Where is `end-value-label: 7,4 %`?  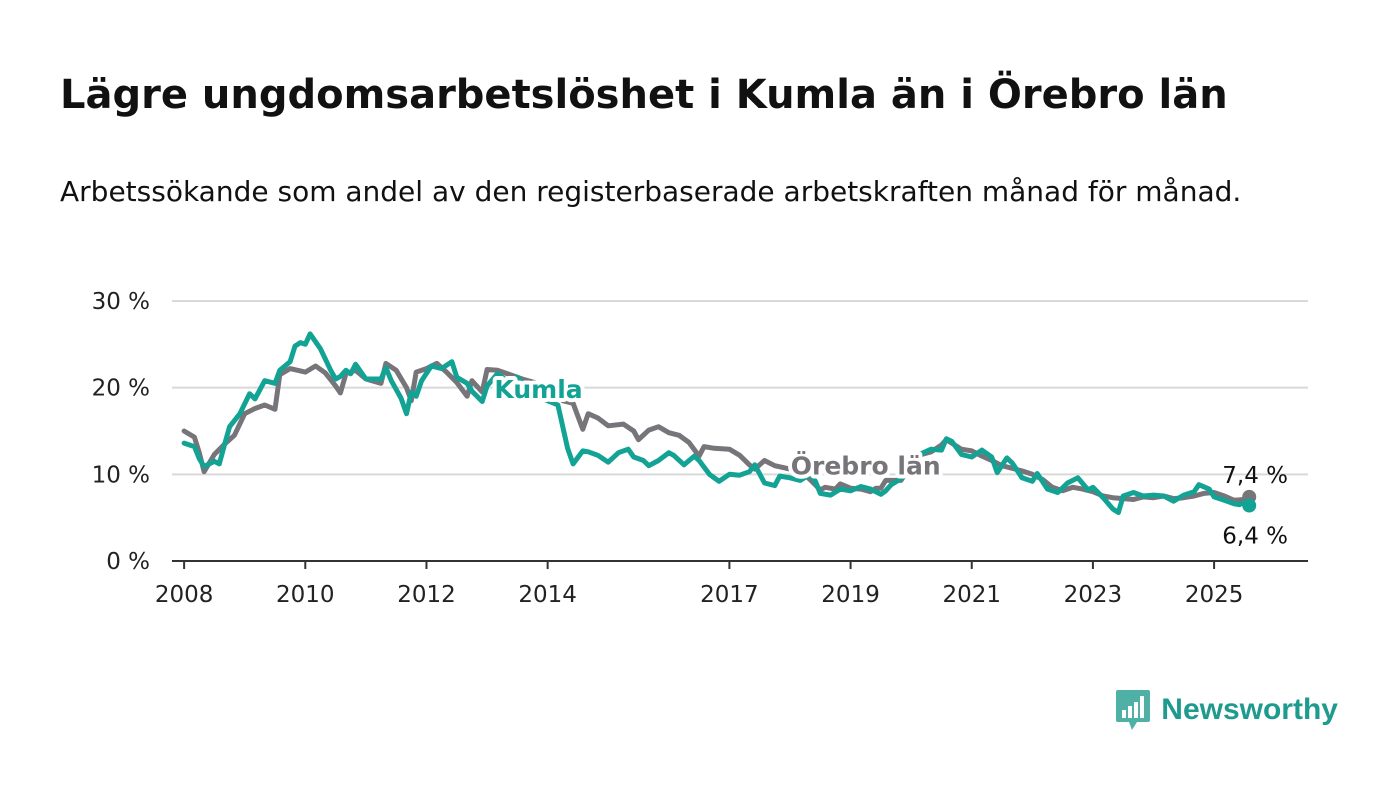
end-value-label: 7,4 % is located at coordinates (1255, 476).